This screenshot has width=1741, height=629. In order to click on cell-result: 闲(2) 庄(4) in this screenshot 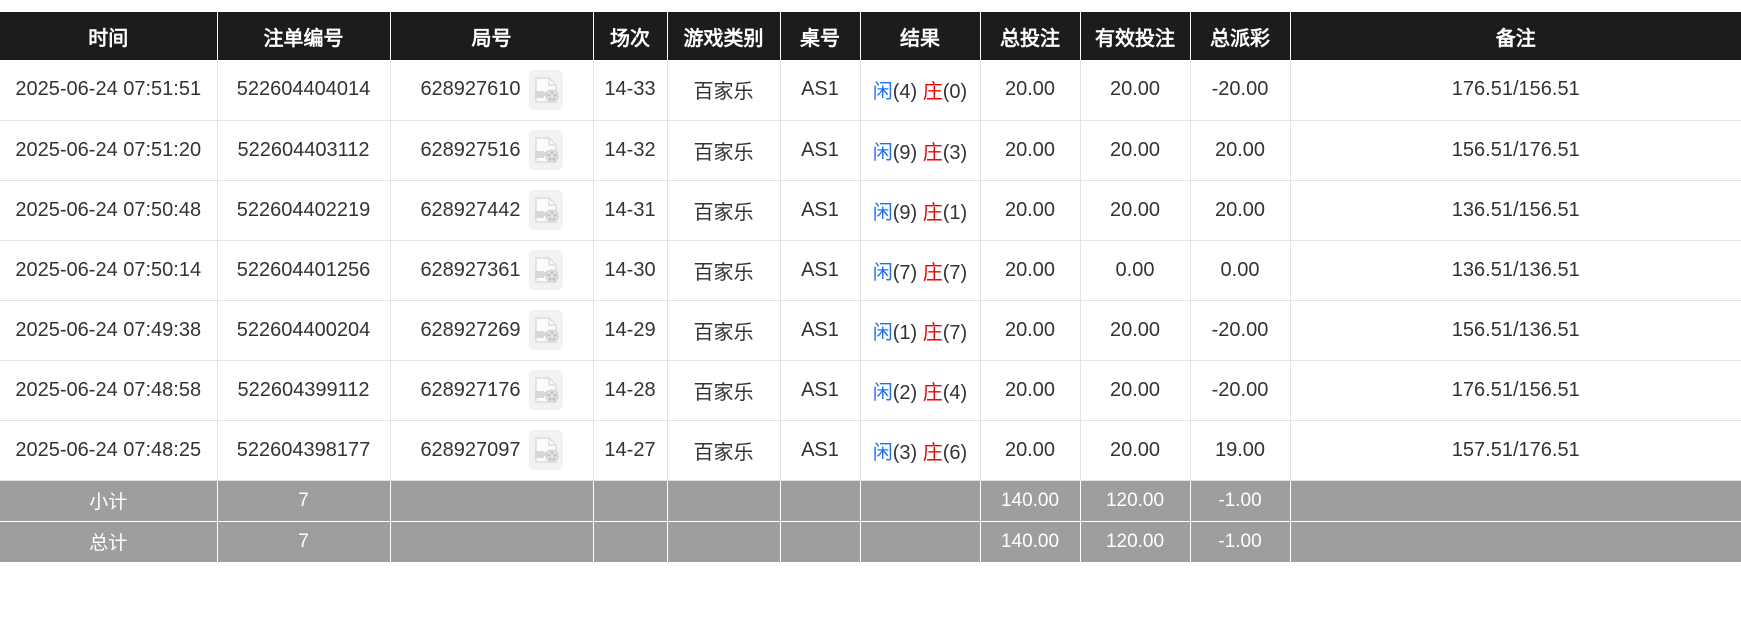, I will do `click(920, 390)`.